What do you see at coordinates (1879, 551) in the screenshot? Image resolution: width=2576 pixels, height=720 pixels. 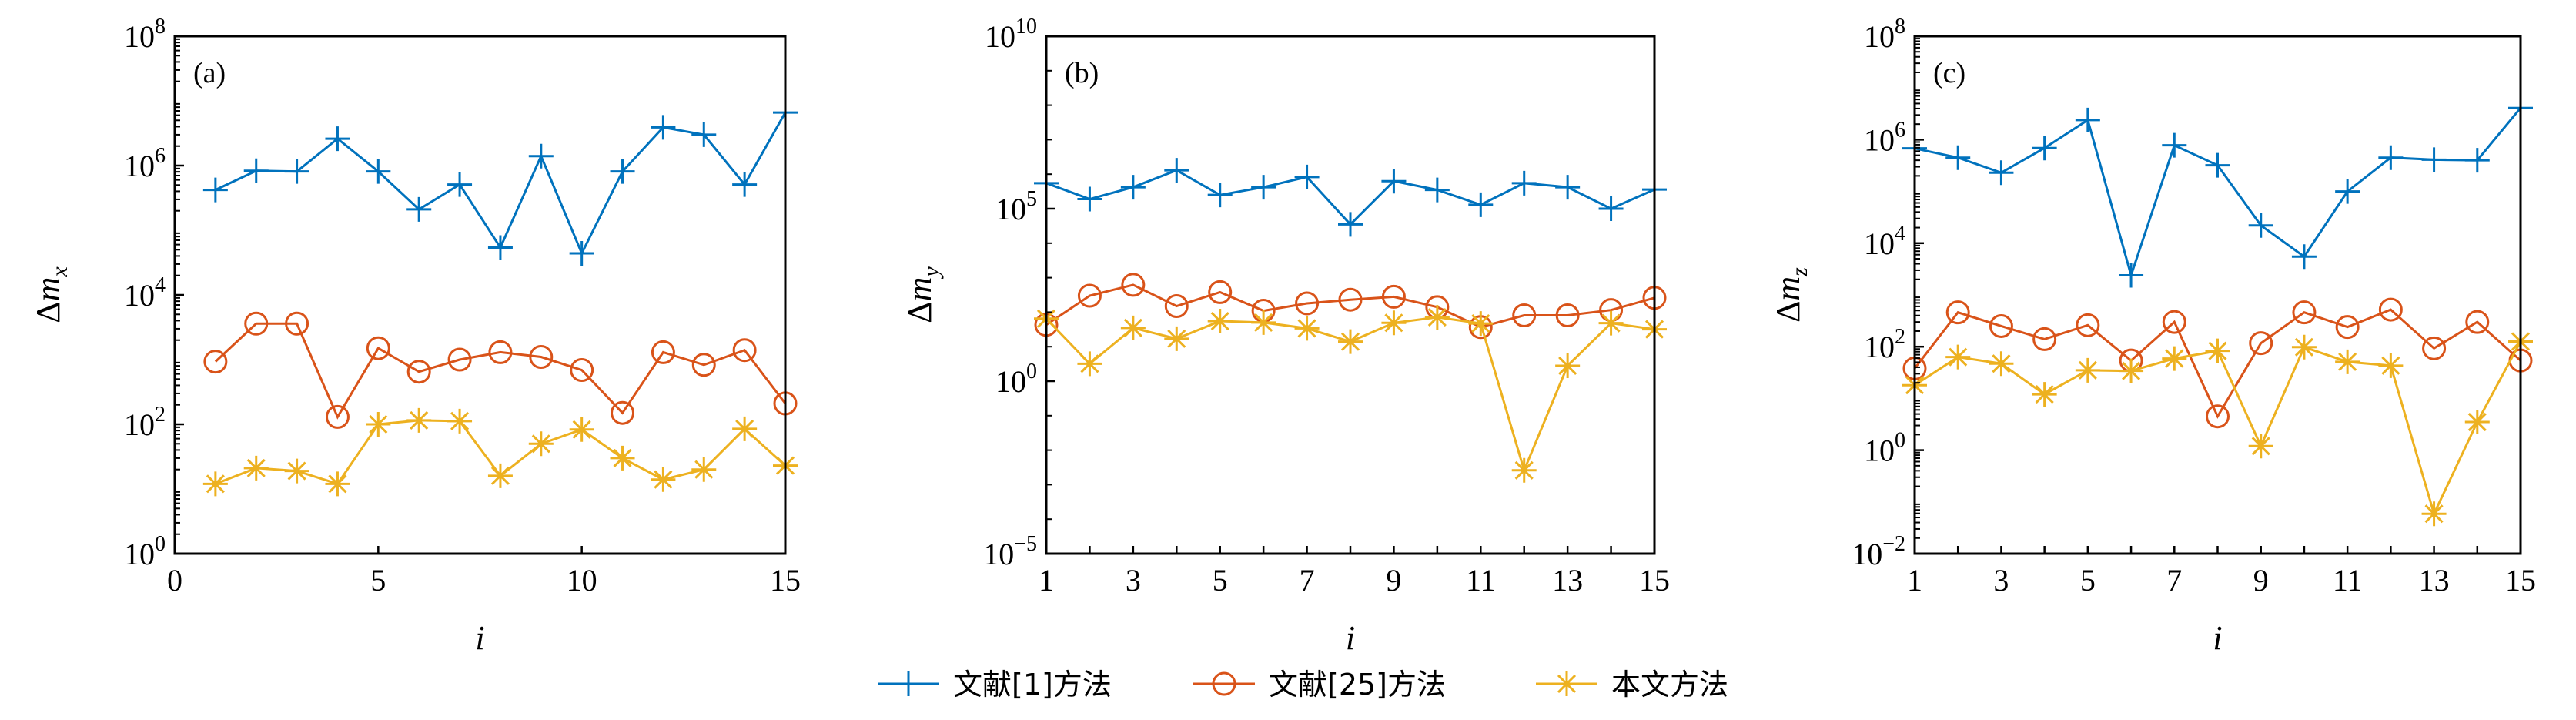 I see `y-tick-label: 10⁻²` at bounding box center [1879, 551].